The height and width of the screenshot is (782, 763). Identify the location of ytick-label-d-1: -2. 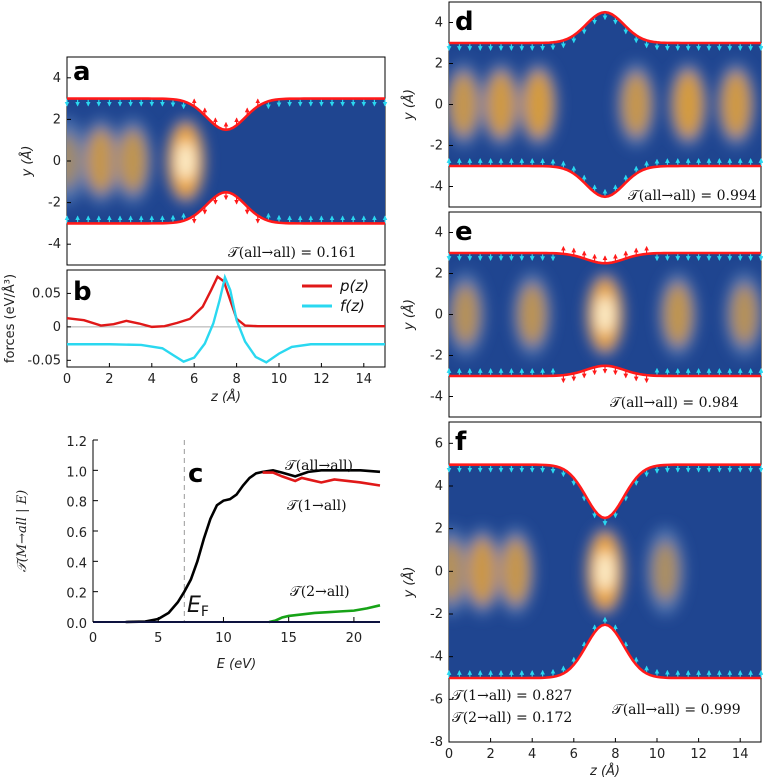
(436, 146).